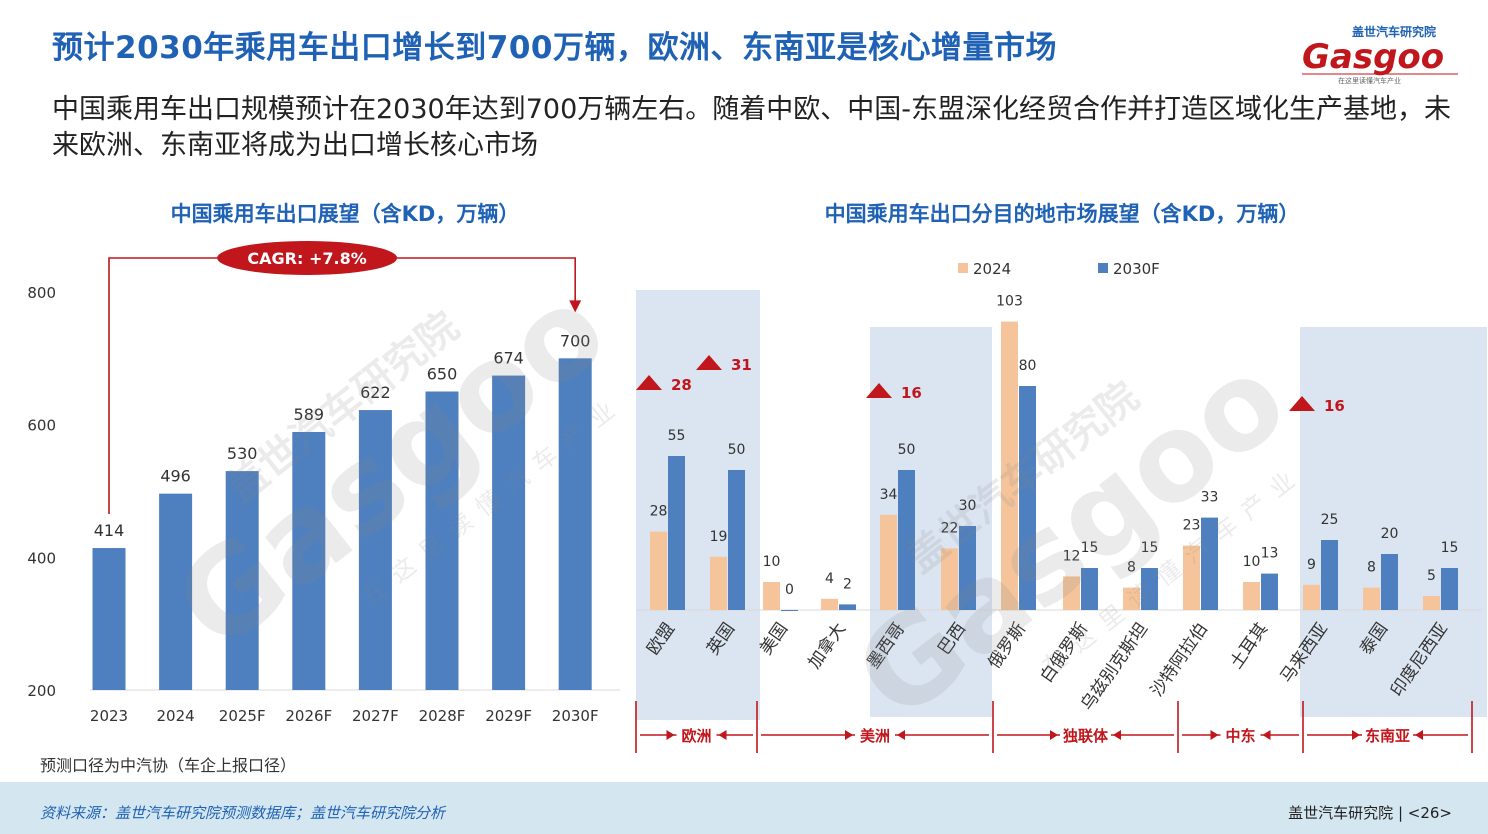 This screenshot has width=1488, height=834. Describe the element at coordinates (175, 476) in the screenshot. I see `chart1-value-2024: 496` at that location.